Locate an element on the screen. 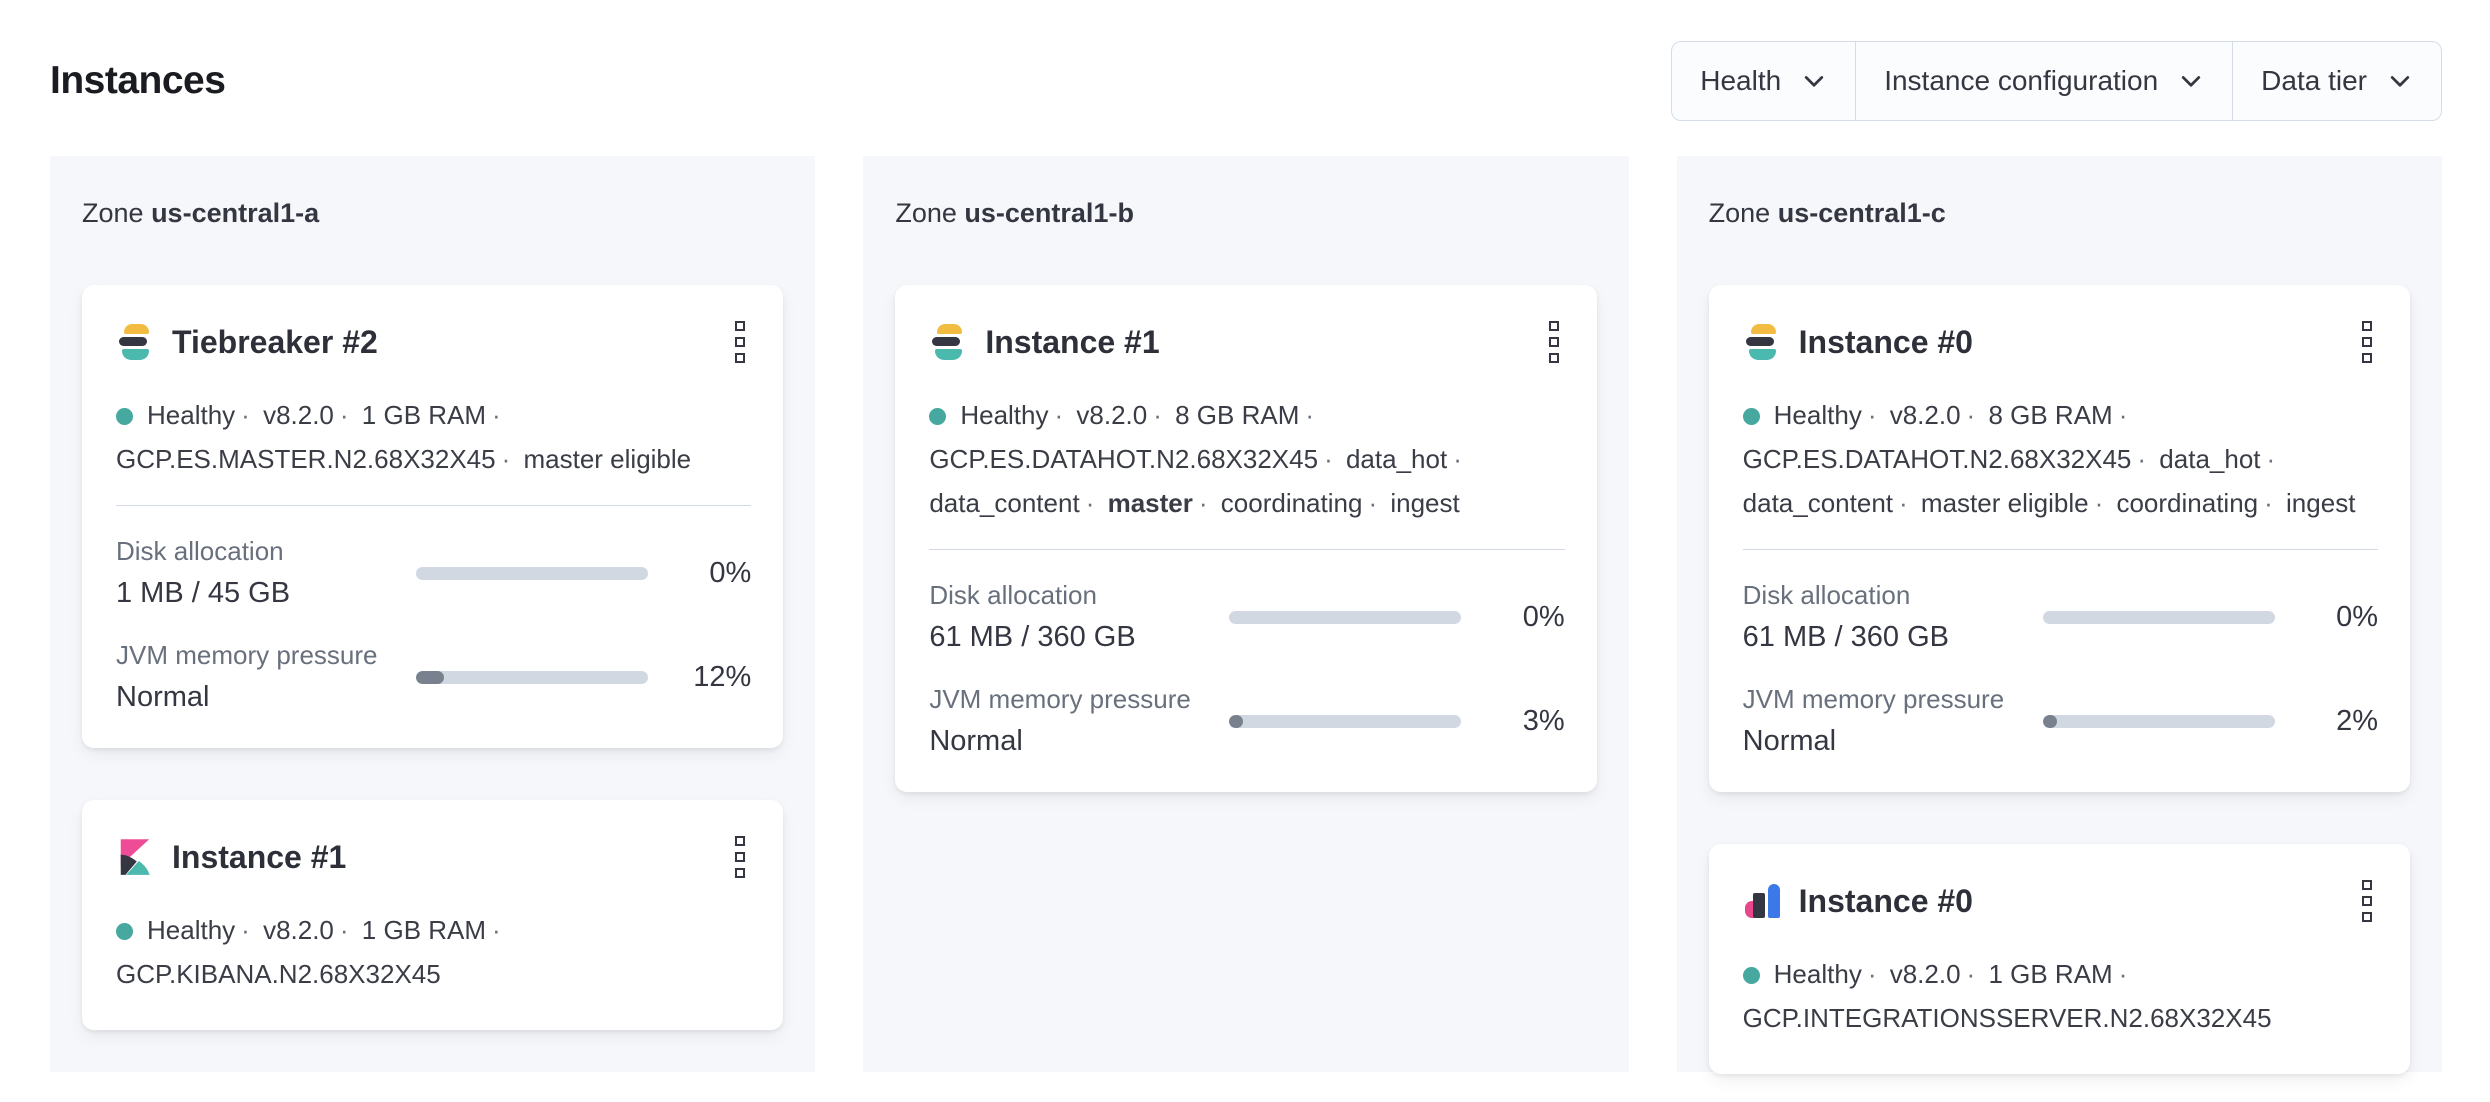 The image size is (2490, 1102). filter-data-tier-button: Data tier is located at coordinates (2336, 81).